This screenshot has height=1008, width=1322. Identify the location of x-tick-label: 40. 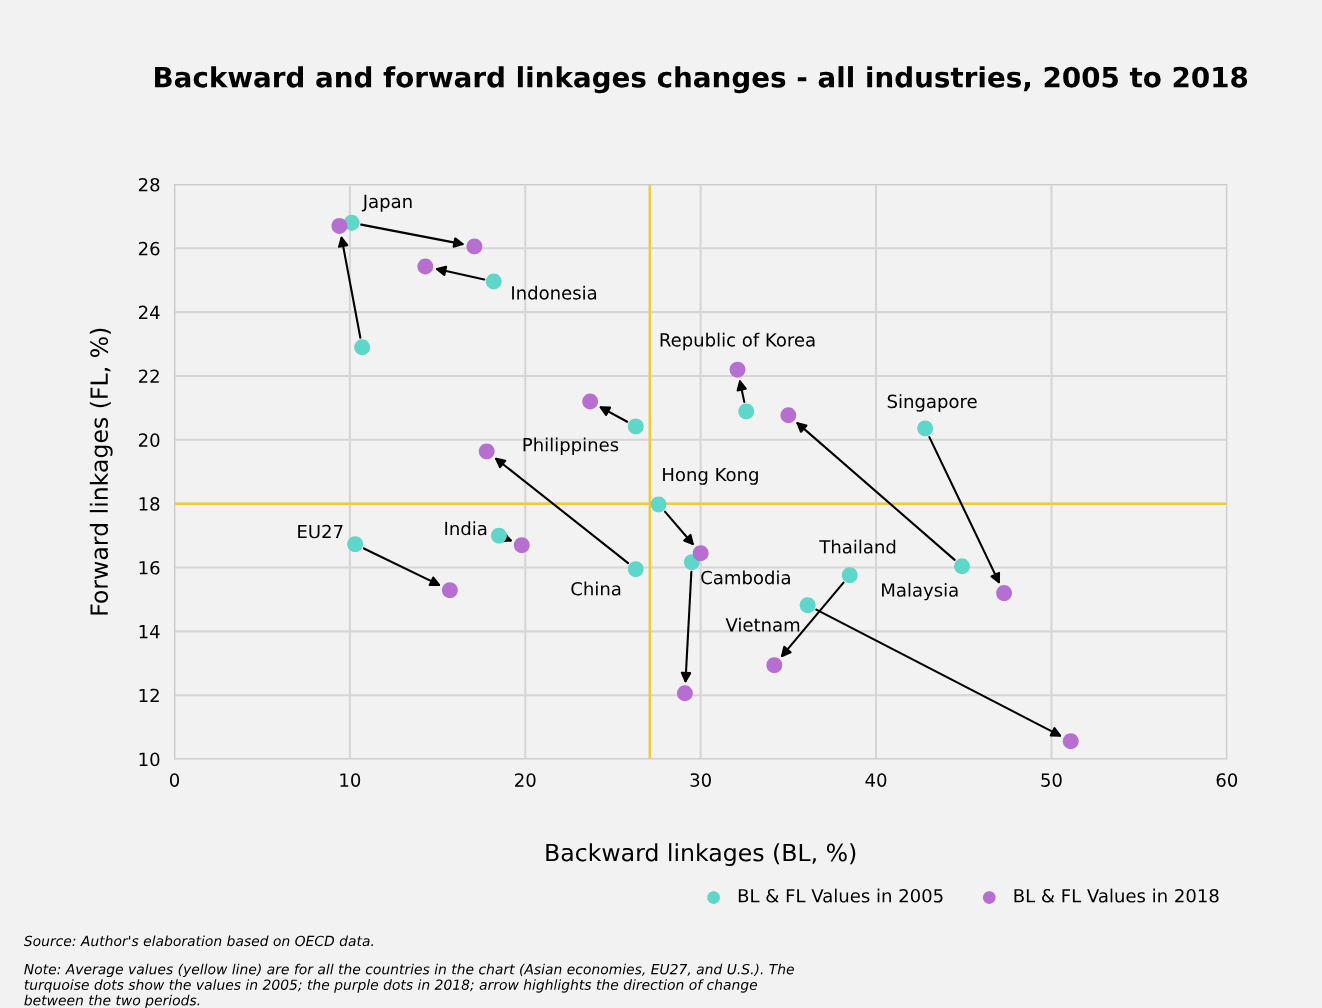
(876, 780).